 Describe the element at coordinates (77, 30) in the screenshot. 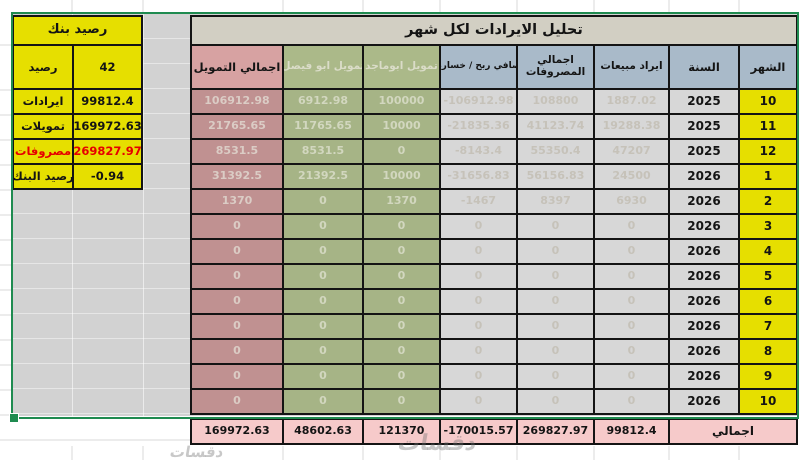

I see `panel-title-cell: رصيد بنك` at that location.